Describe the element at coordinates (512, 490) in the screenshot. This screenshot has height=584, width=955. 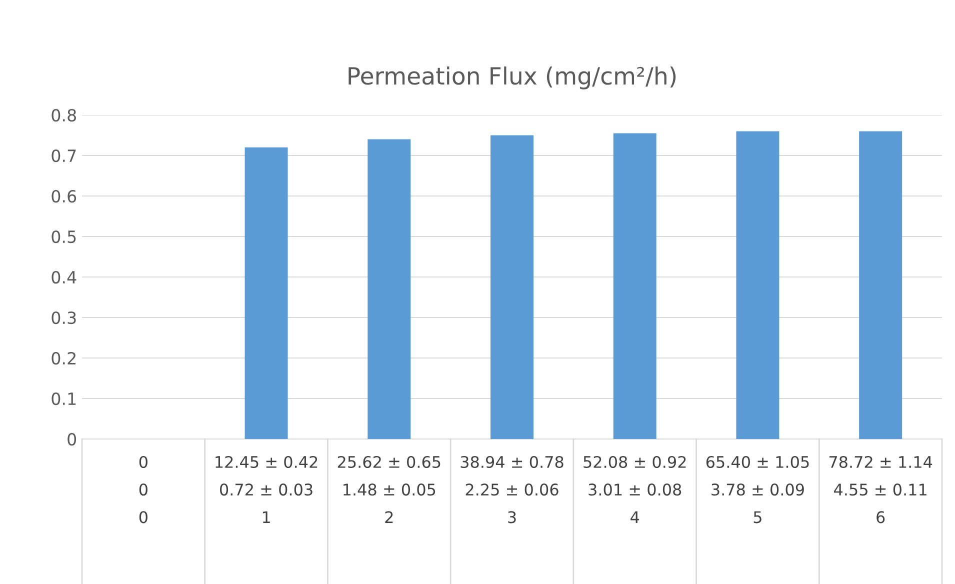
I see `x-tick-label: 38.94 ± 0.78 2.25 ± 0.06 3` at that location.